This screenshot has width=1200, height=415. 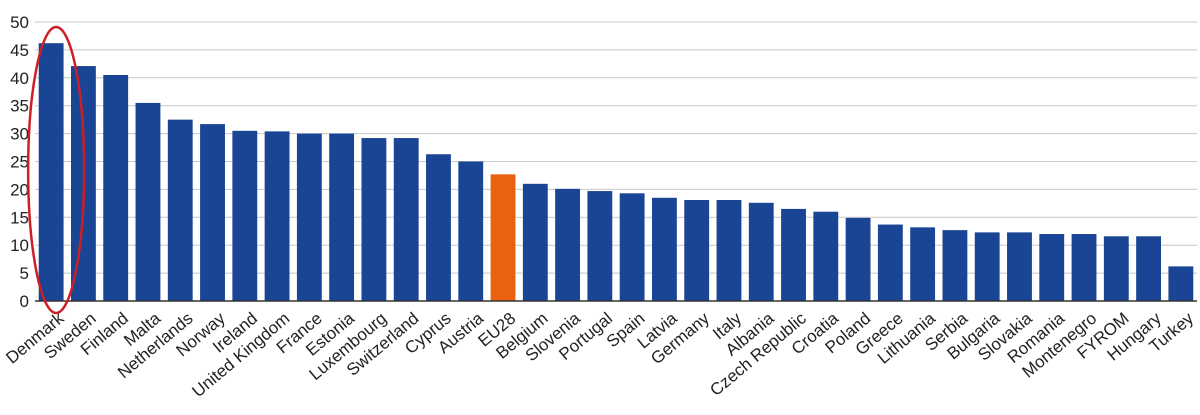 I want to click on bar-cyprus, so click(x=438, y=227).